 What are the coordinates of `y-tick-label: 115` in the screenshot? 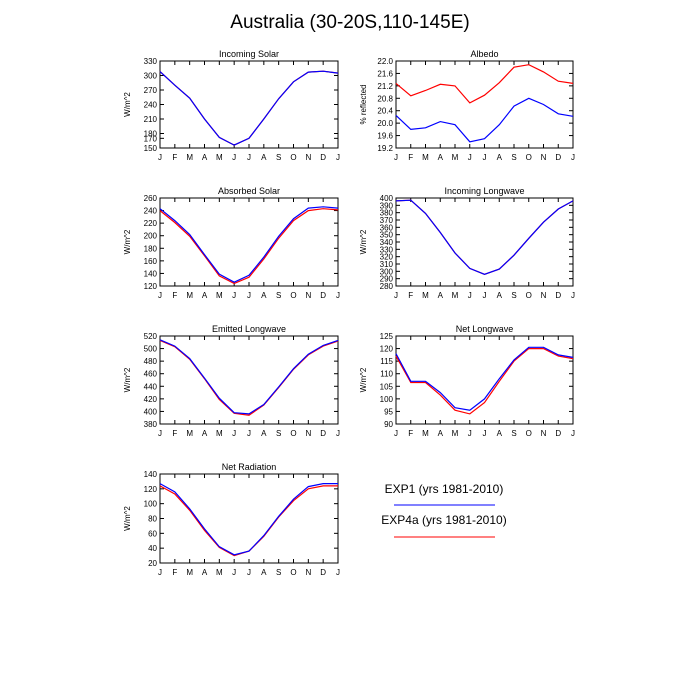 It's located at (386, 361).